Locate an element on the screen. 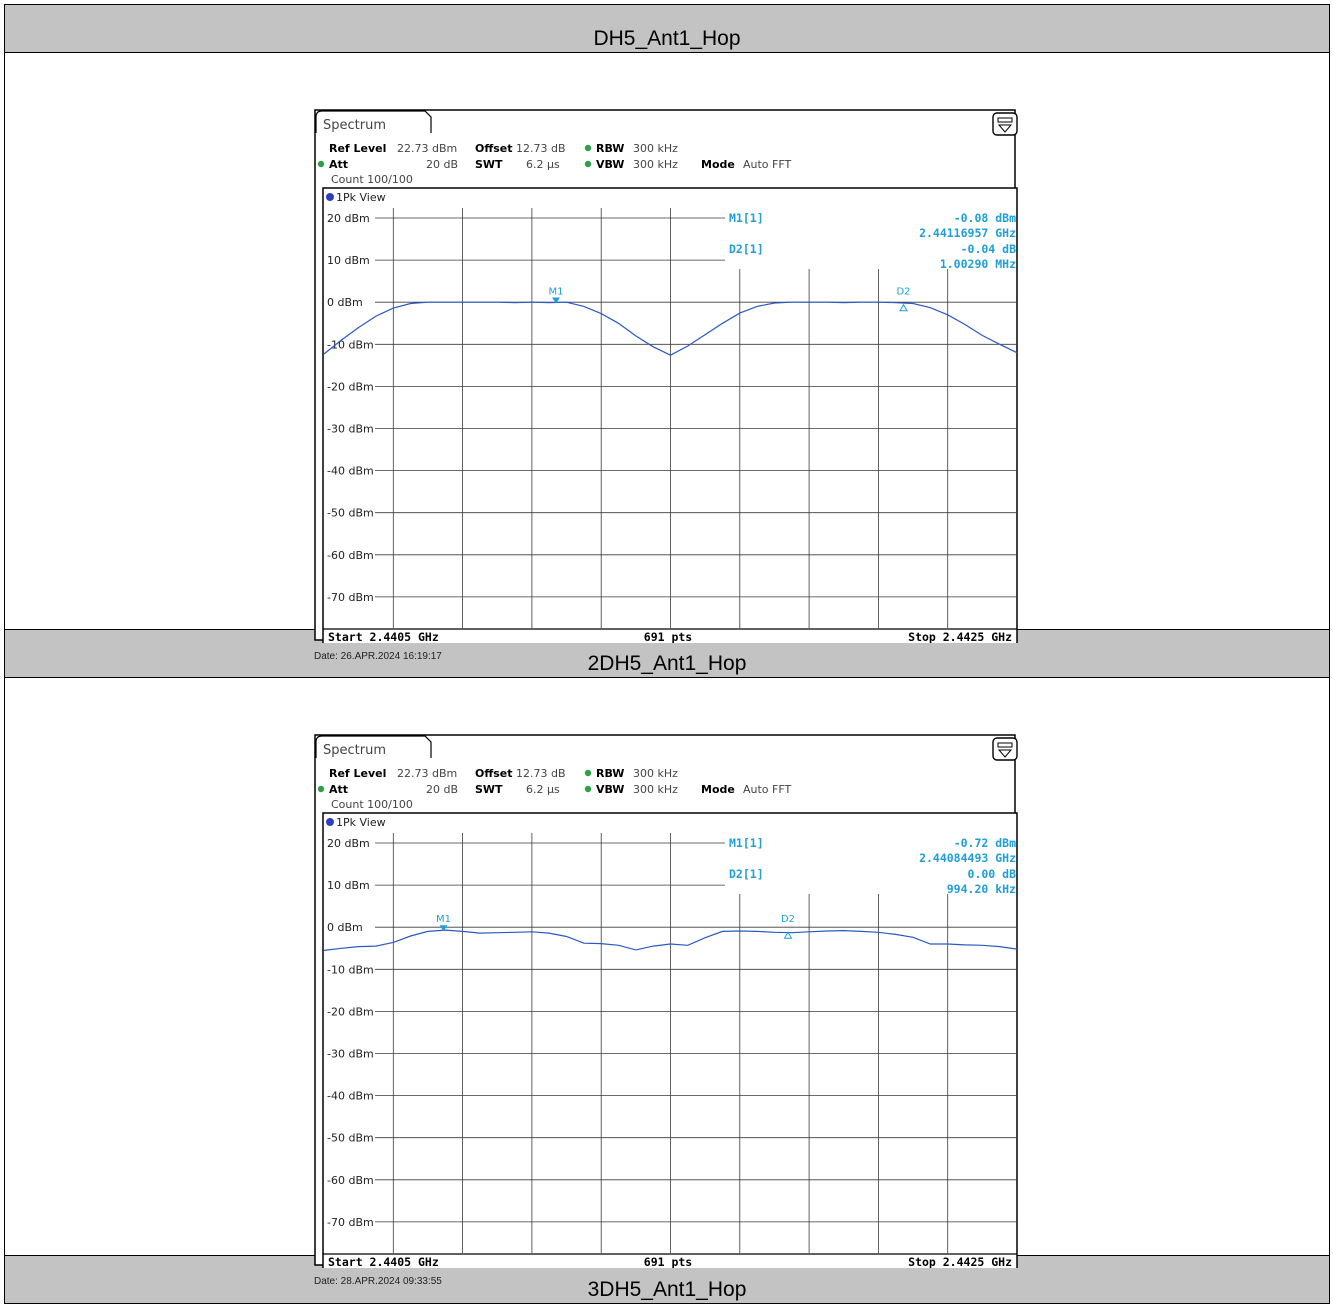 Image resolution: width=1333 pixels, height=1306 pixels. marker-table-value: 0.00 dB is located at coordinates (992, 874).